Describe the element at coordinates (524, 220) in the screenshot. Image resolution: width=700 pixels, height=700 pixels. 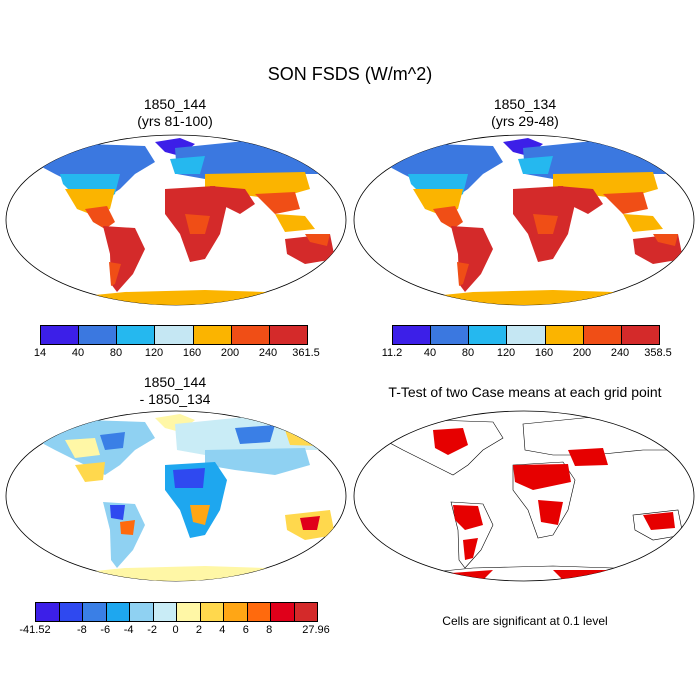
I see `panel2-map` at that location.